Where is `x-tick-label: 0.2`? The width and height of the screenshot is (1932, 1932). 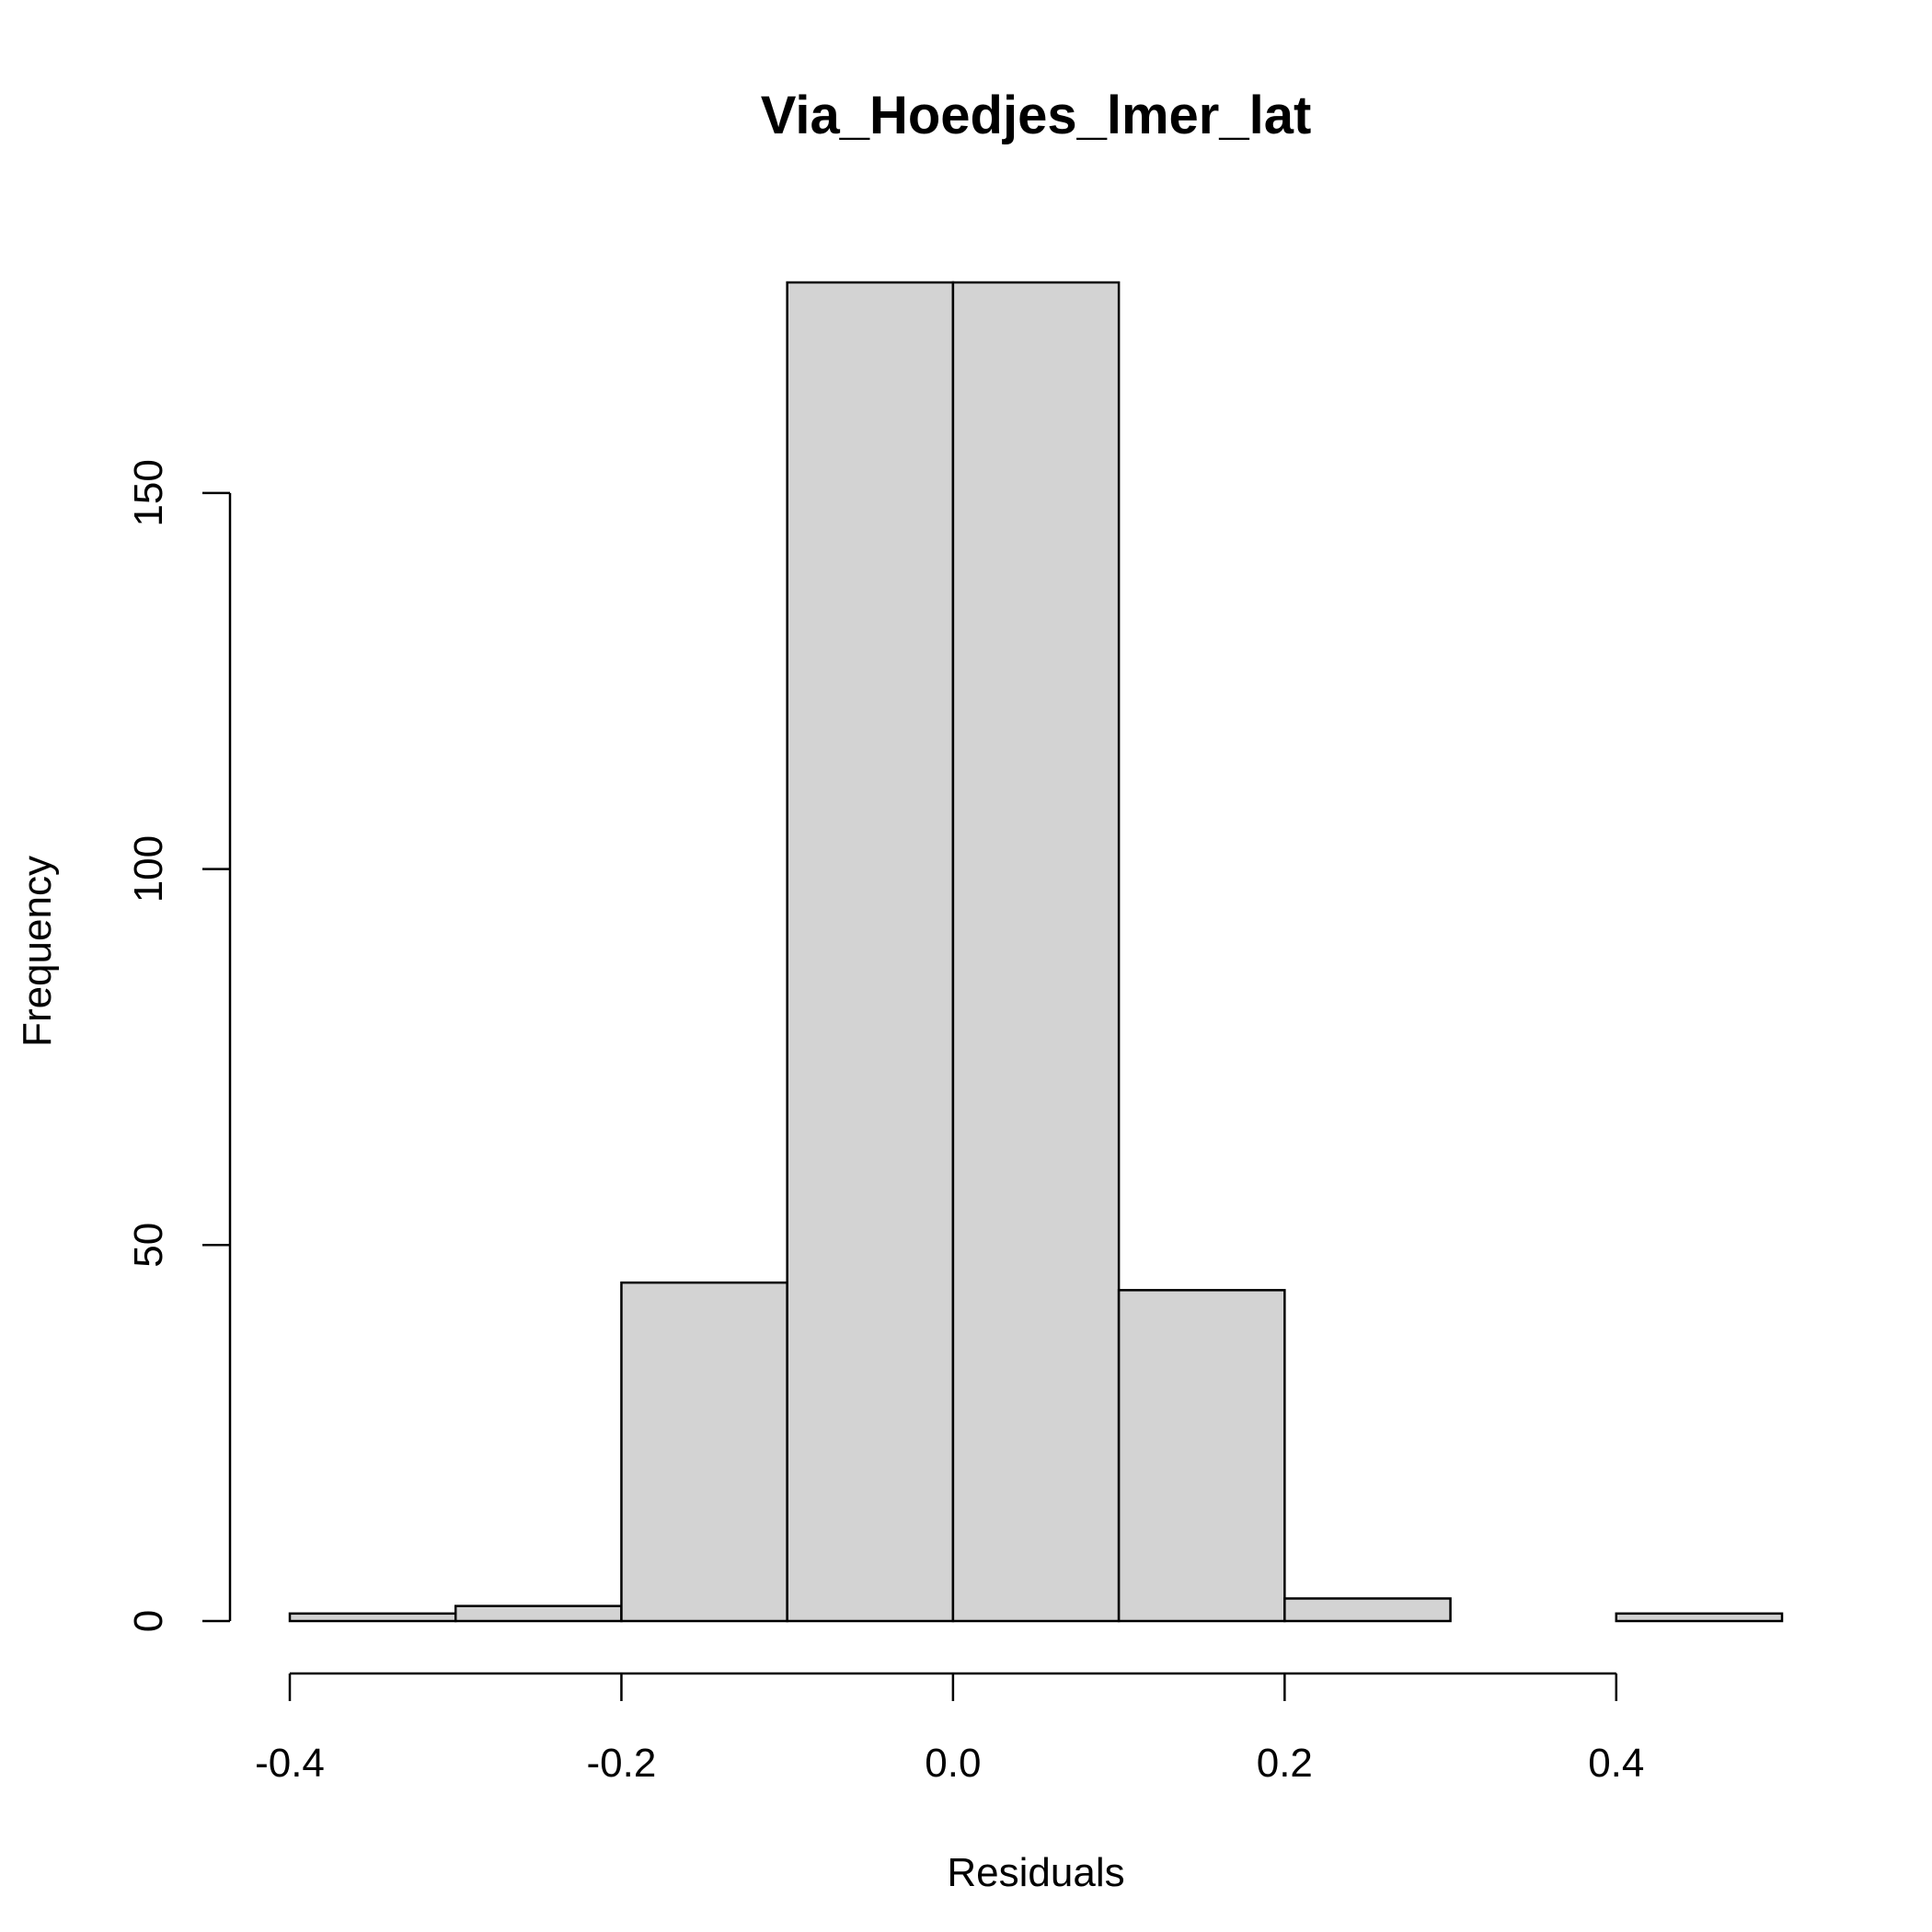
x-tick-label: 0.2 is located at coordinates (1285, 1763).